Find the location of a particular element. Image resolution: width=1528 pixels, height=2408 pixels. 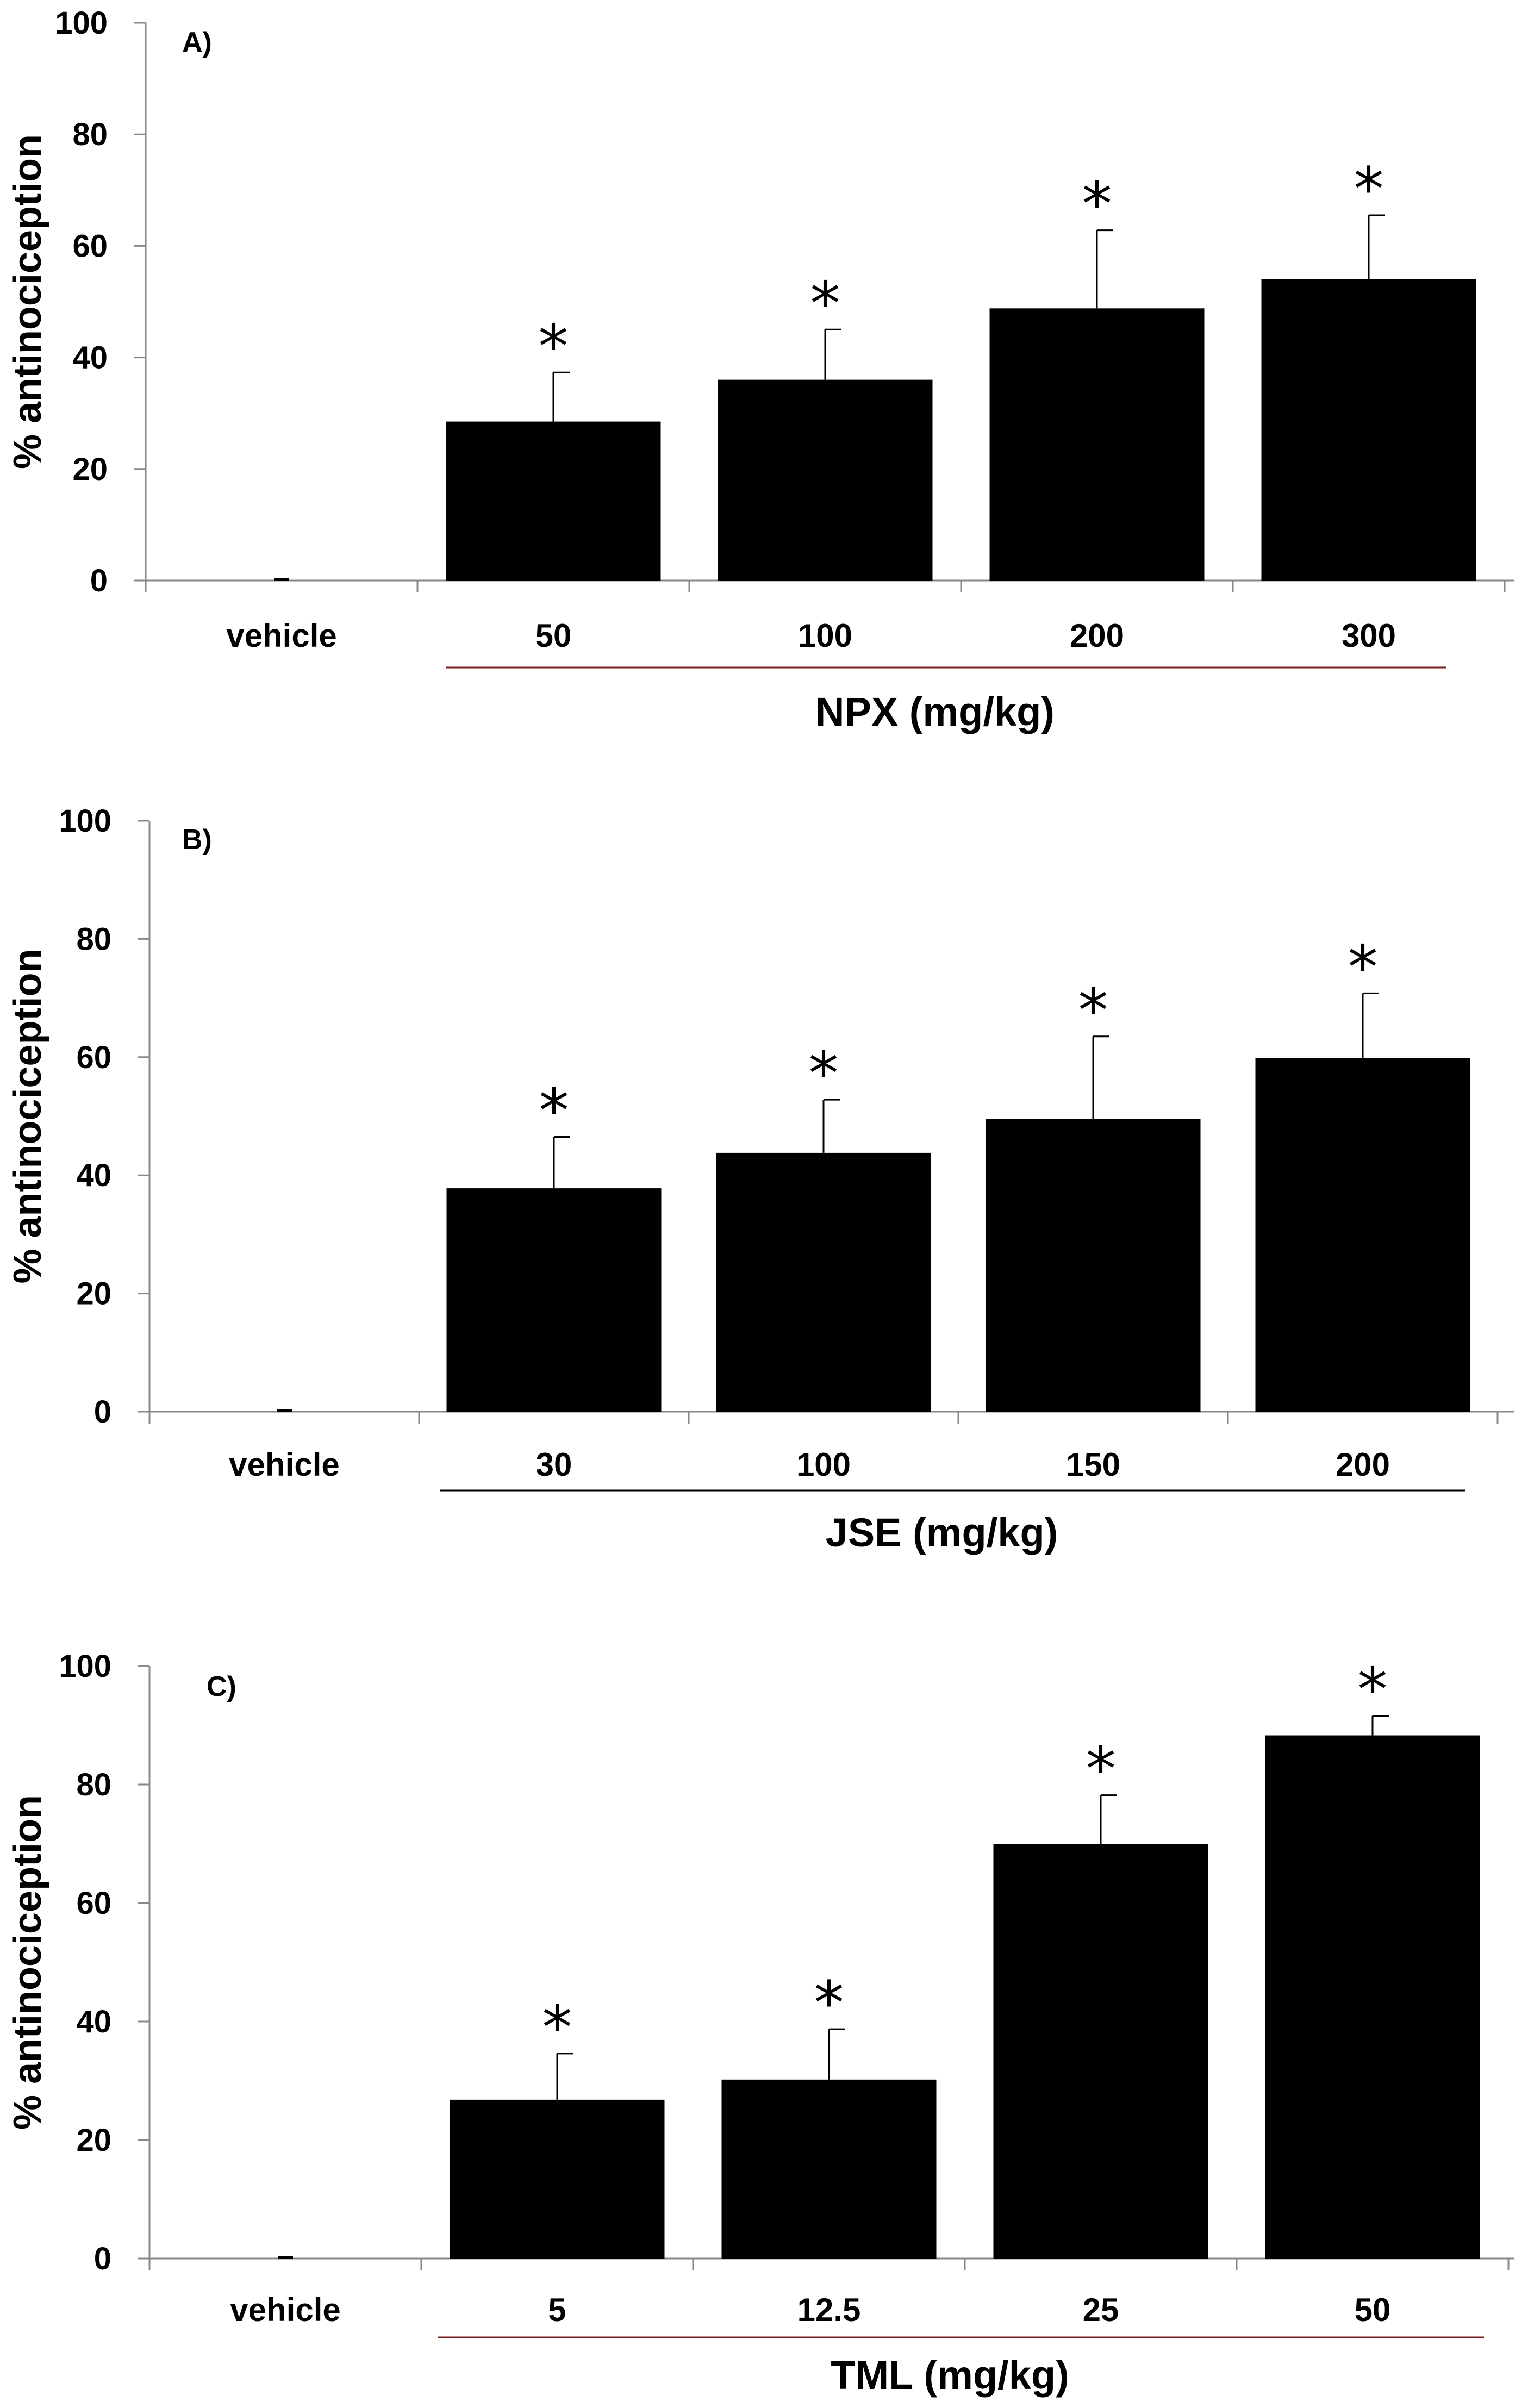

x-axis-title: TML (mg/kg) is located at coordinates (950, 2375).